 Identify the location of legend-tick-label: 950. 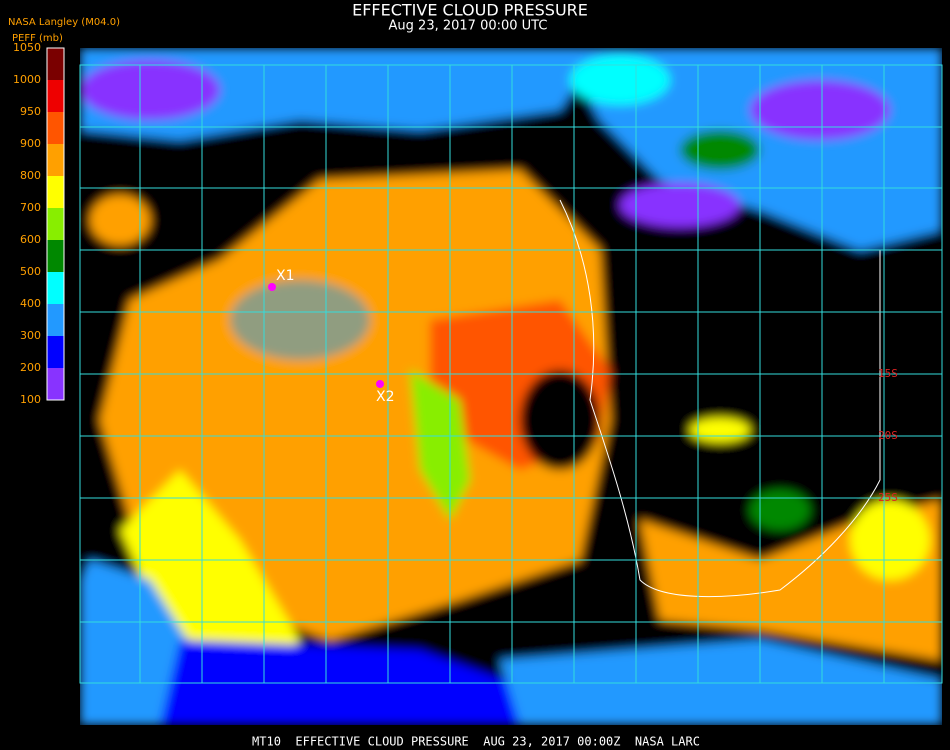
(30, 111).